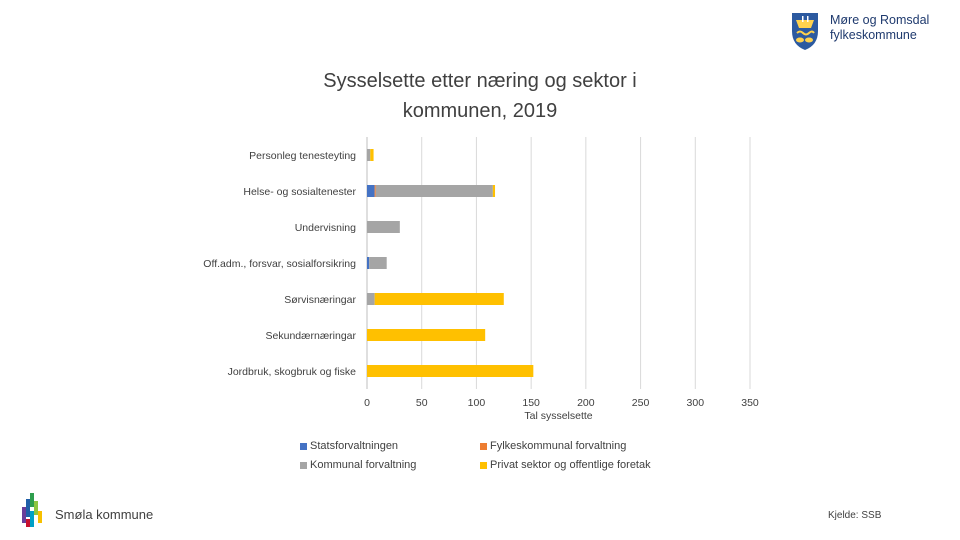 This screenshot has height=540, width=960. I want to click on legend-item: Privat sektor og offentlige foretak, so click(565, 465).